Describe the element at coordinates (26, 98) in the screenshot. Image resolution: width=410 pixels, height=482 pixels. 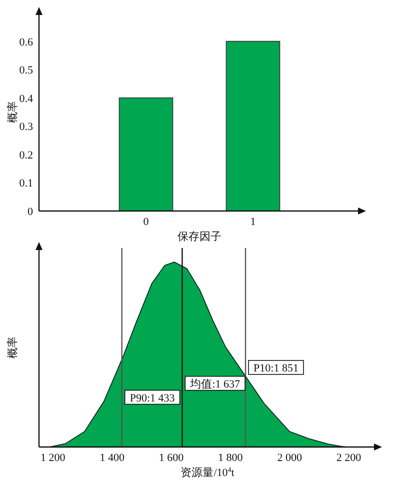
I see `y-tick-label: 0.4` at that location.